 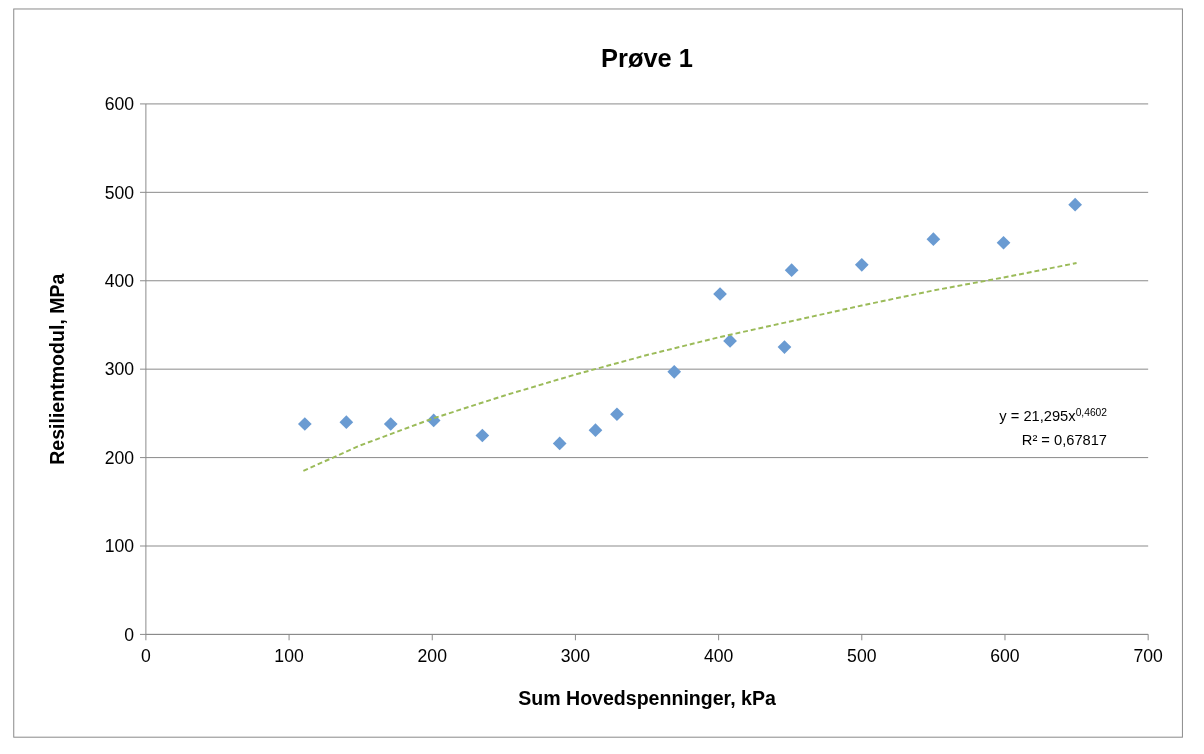 What do you see at coordinates (1005, 655) in the screenshot?
I see `x-tick-label: 600` at bounding box center [1005, 655].